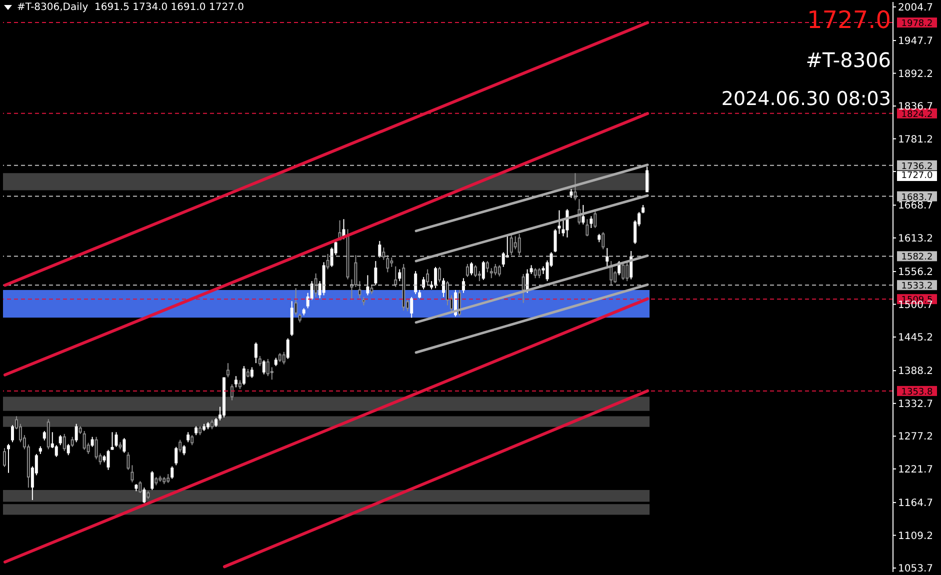  I want to click on y-tick-label: 1947.7, so click(915, 42).